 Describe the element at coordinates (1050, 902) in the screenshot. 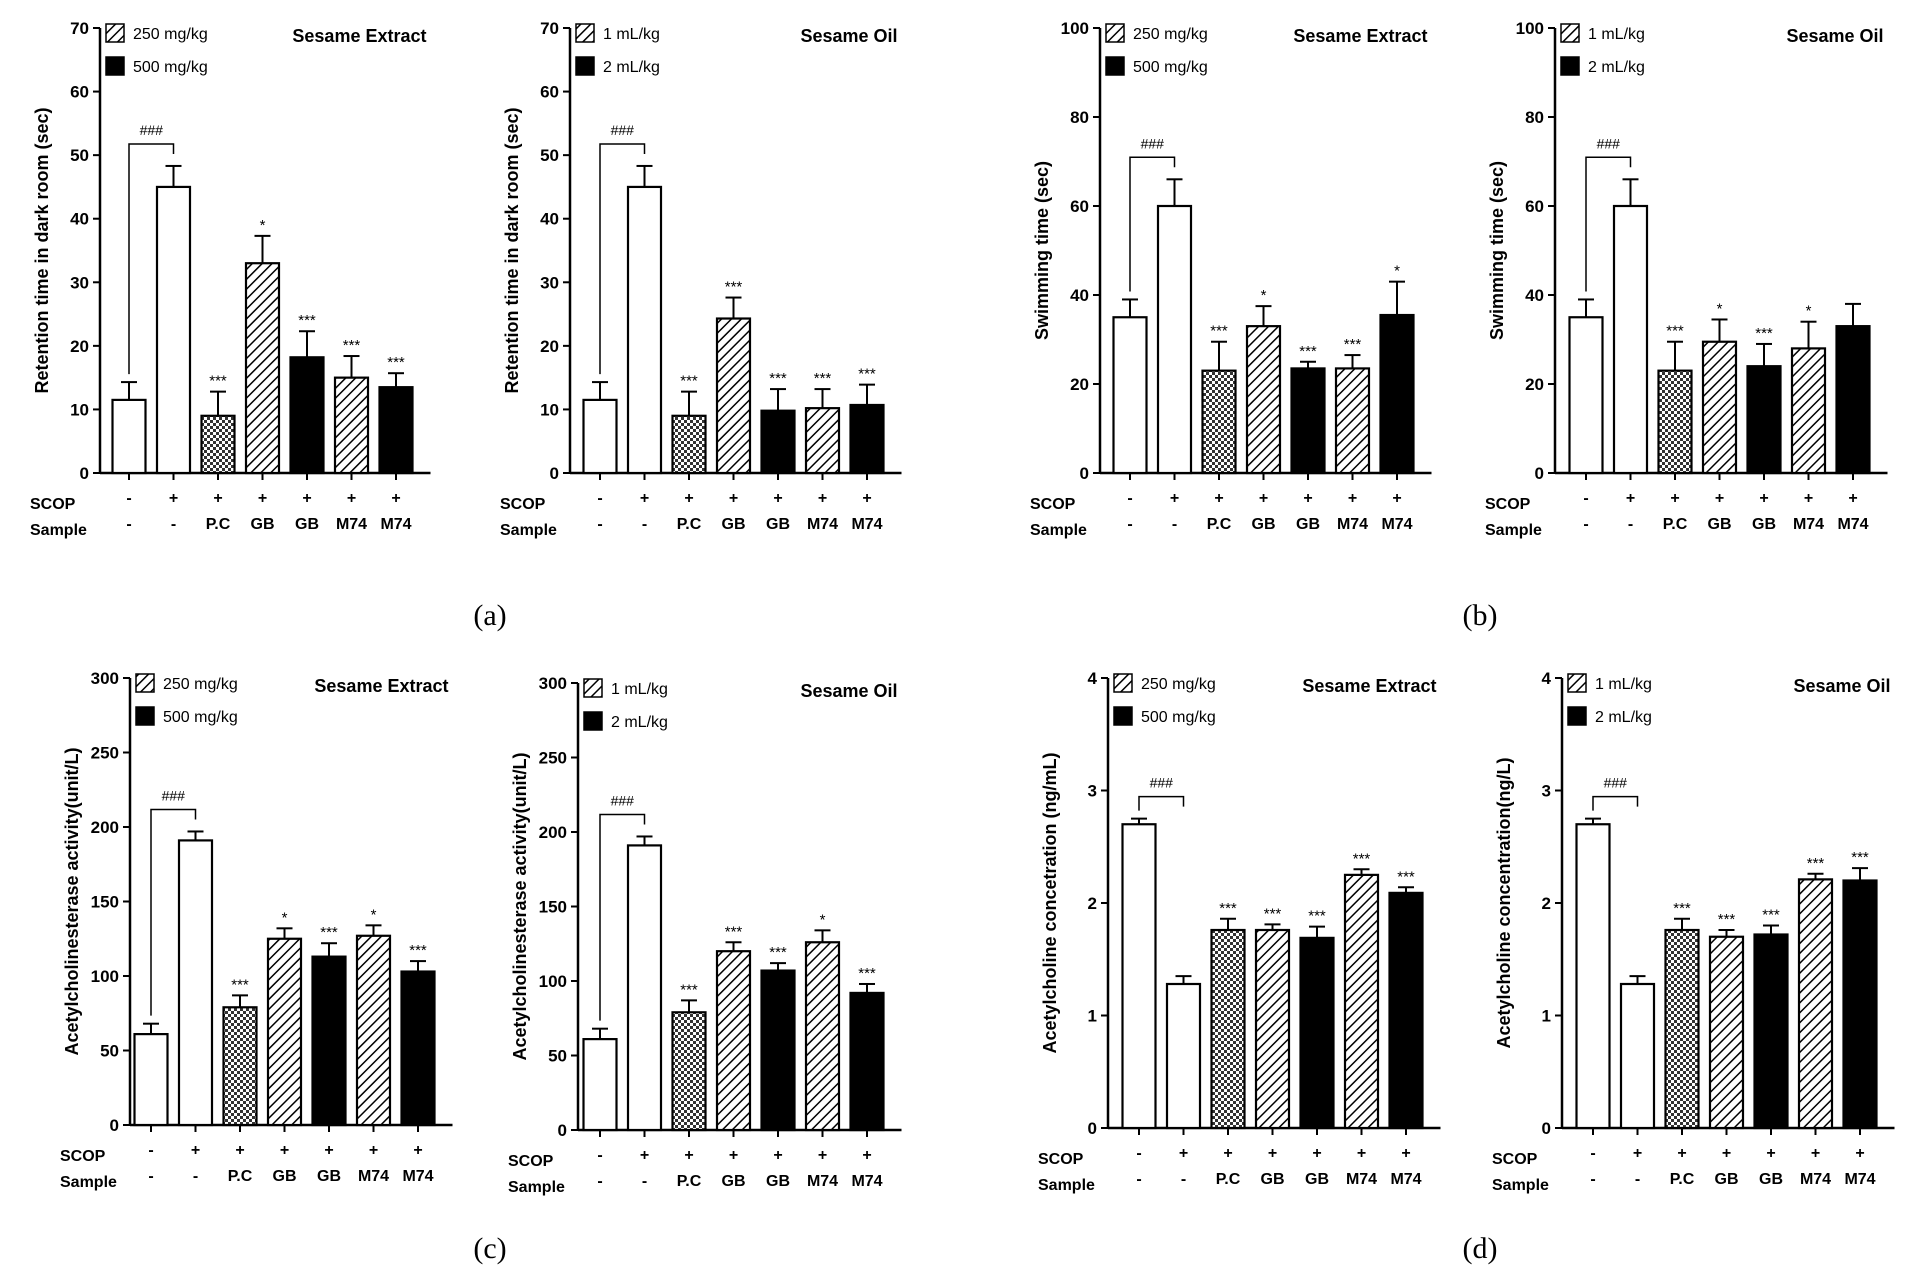

I see `y-axis-label: Acetylcholine concetration (ng/mL)` at that location.